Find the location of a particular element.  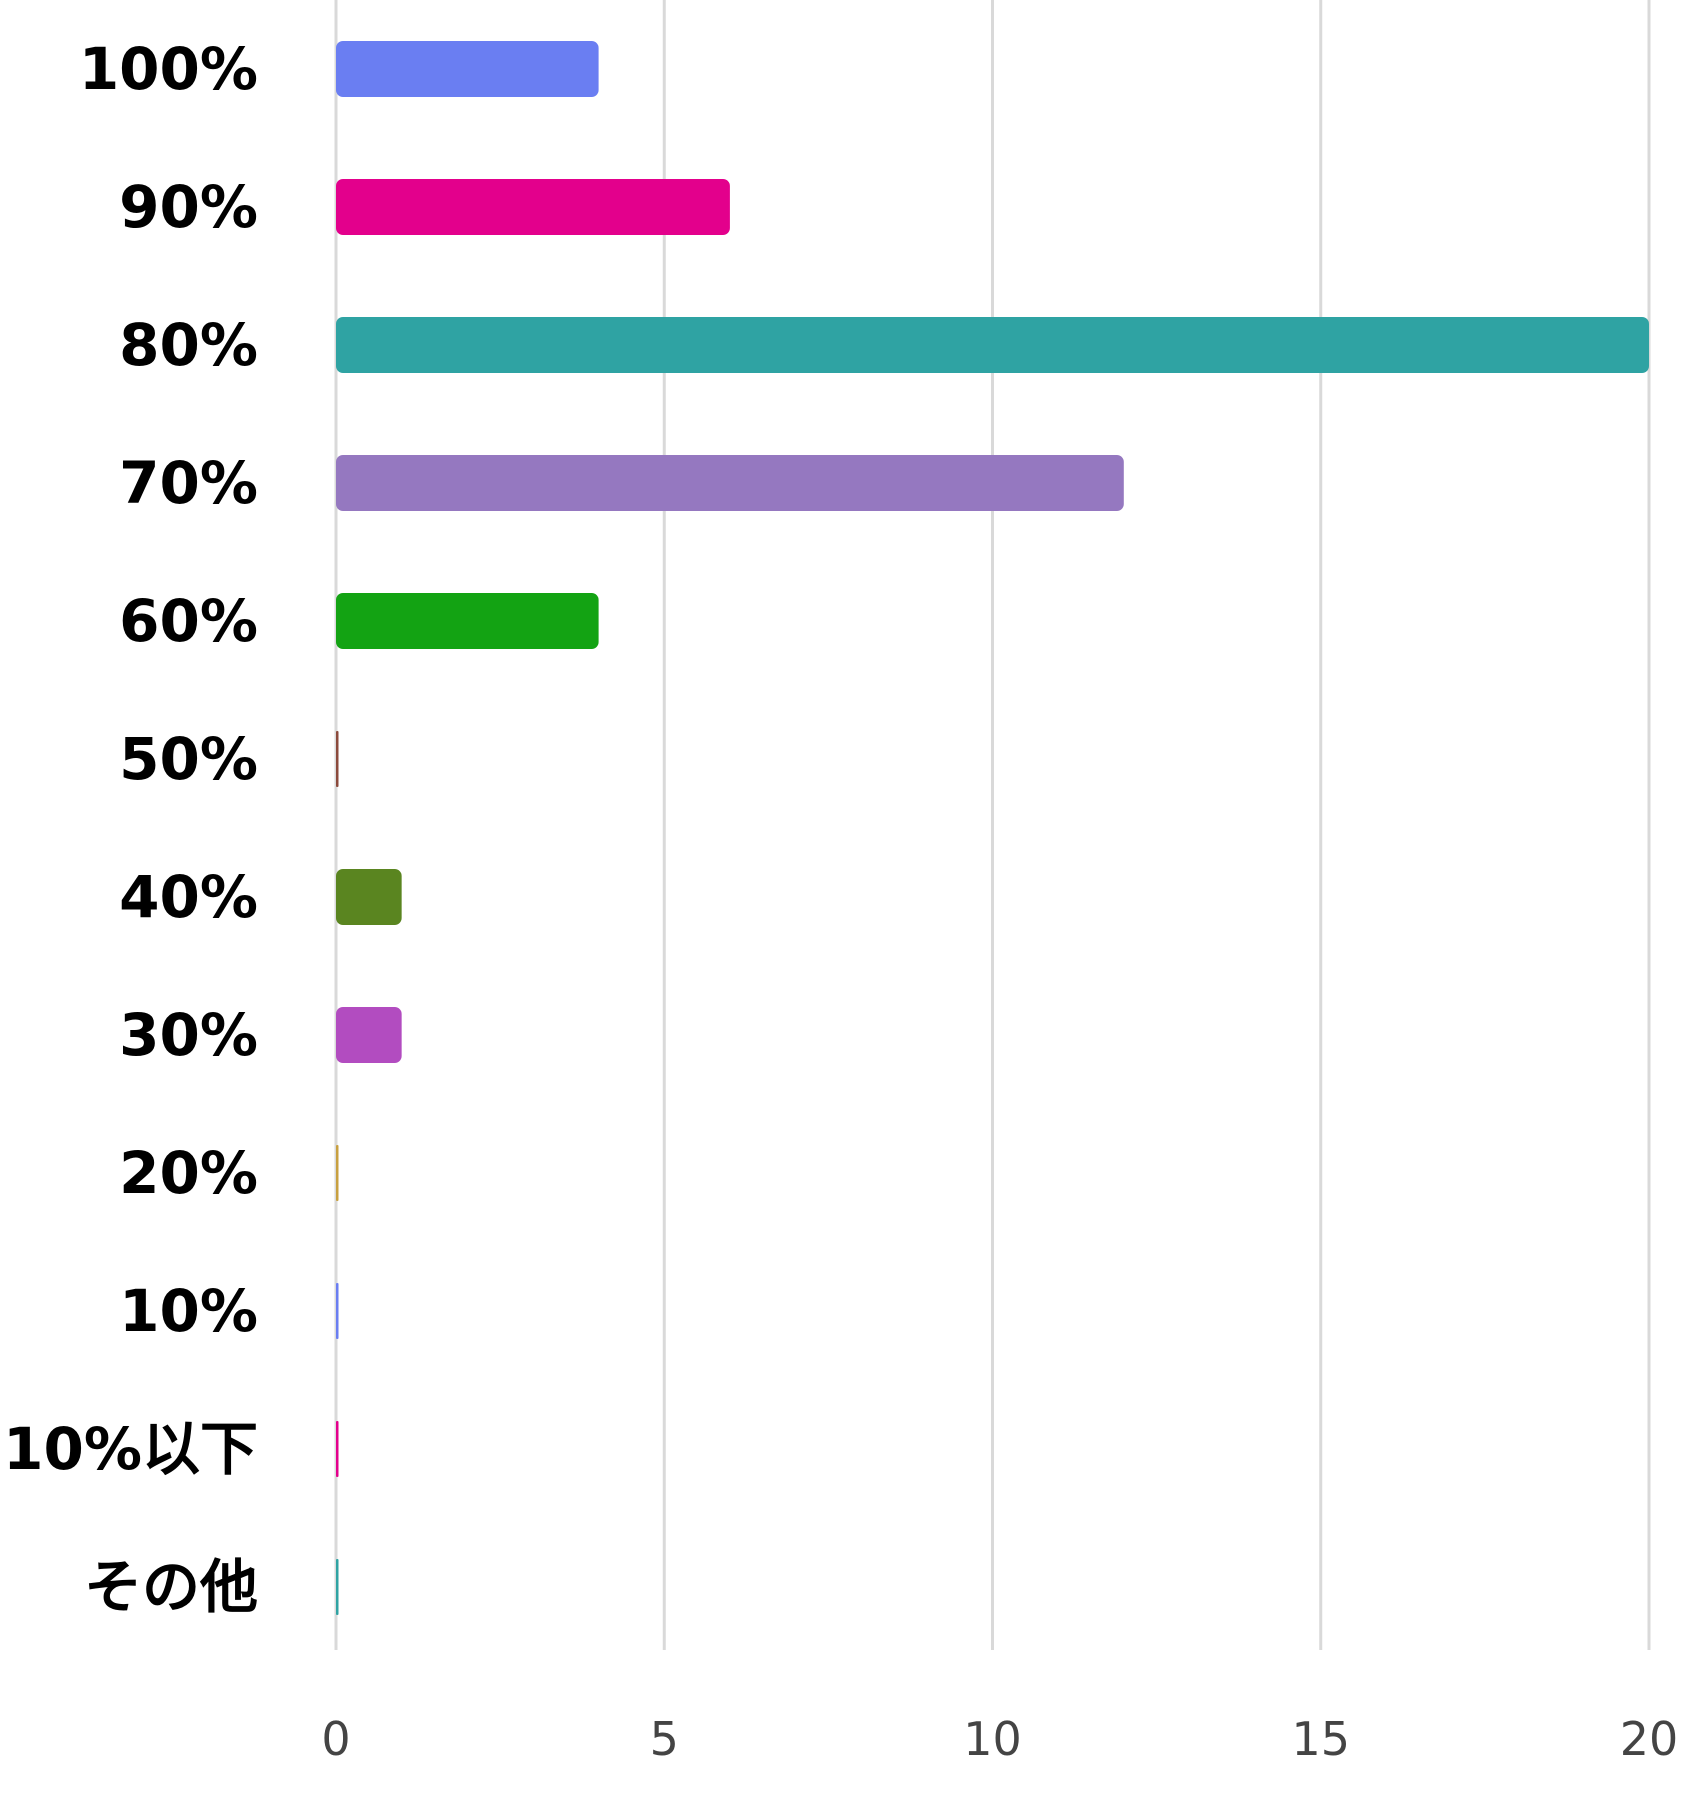

category-label: 10% is located at coordinates (188, 1311).